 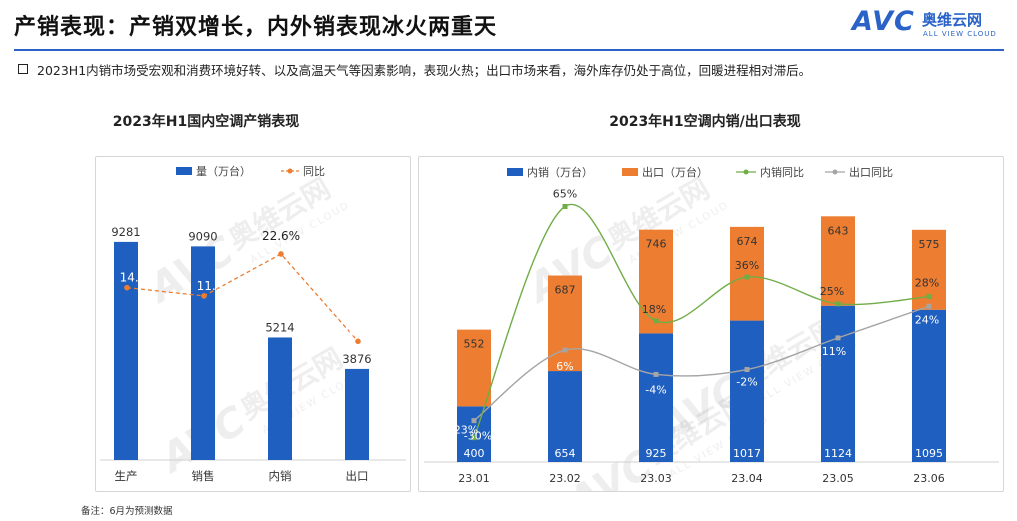 What do you see at coordinates (656, 478) in the screenshot?
I see `x-tick-label: 23.03` at bounding box center [656, 478].